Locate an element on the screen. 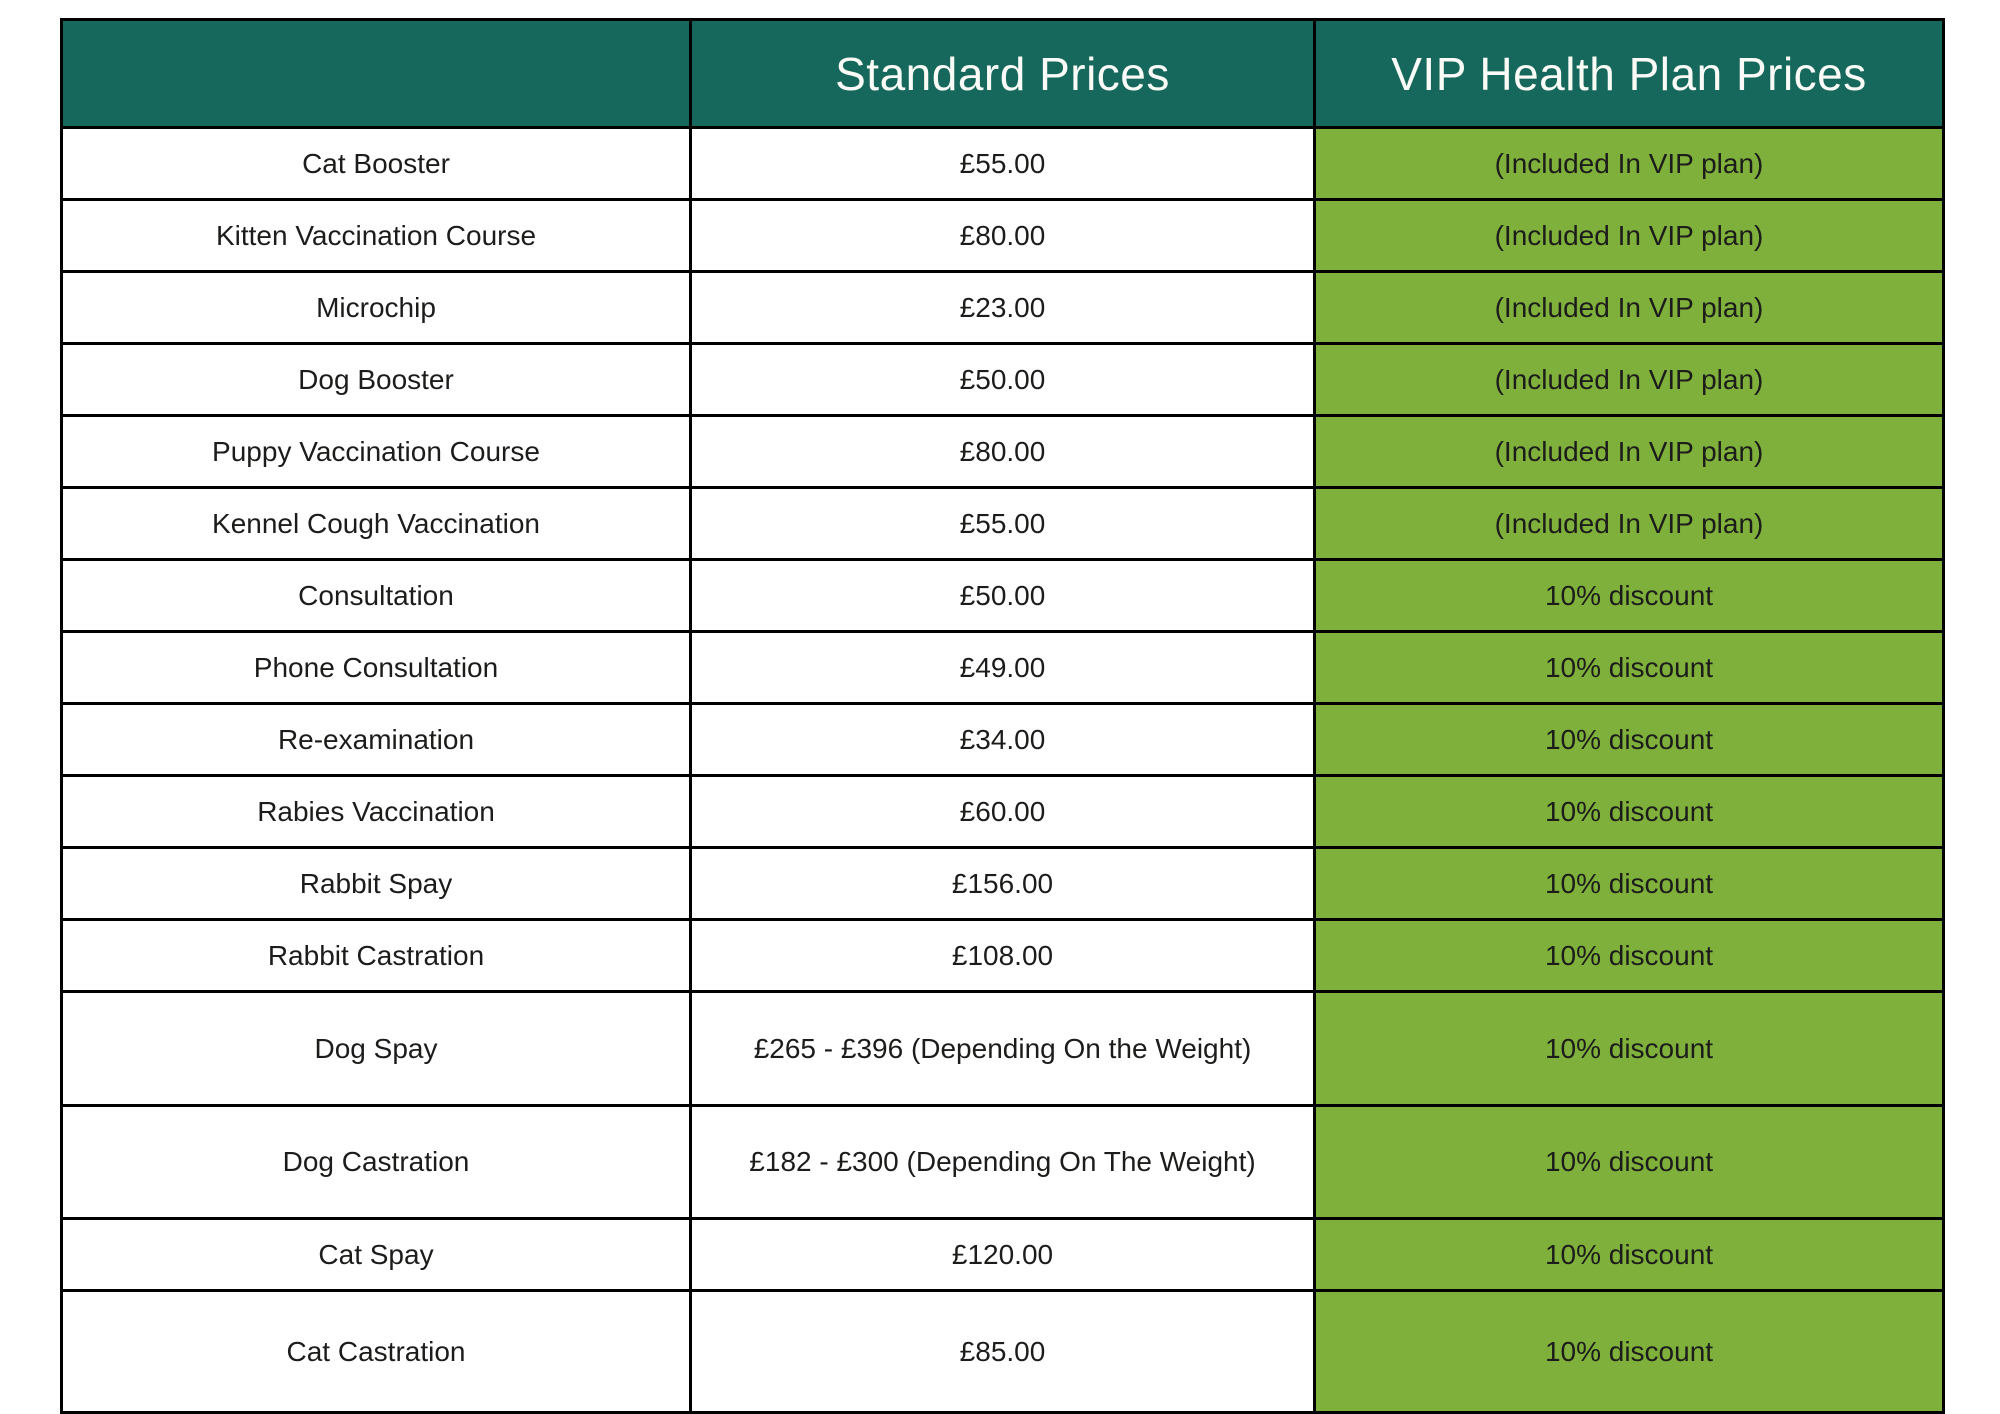 This screenshot has height=1414, width=2000. header-cell-vip-plan-prices: VIP Health Plan Prices is located at coordinates (1629, 73).